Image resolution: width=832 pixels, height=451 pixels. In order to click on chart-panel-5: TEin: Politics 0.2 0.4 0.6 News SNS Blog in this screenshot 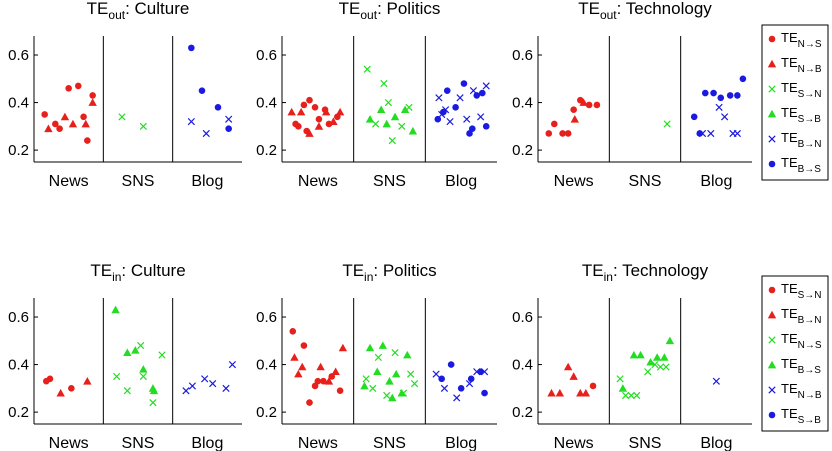, I will do `click(376, 356)`.